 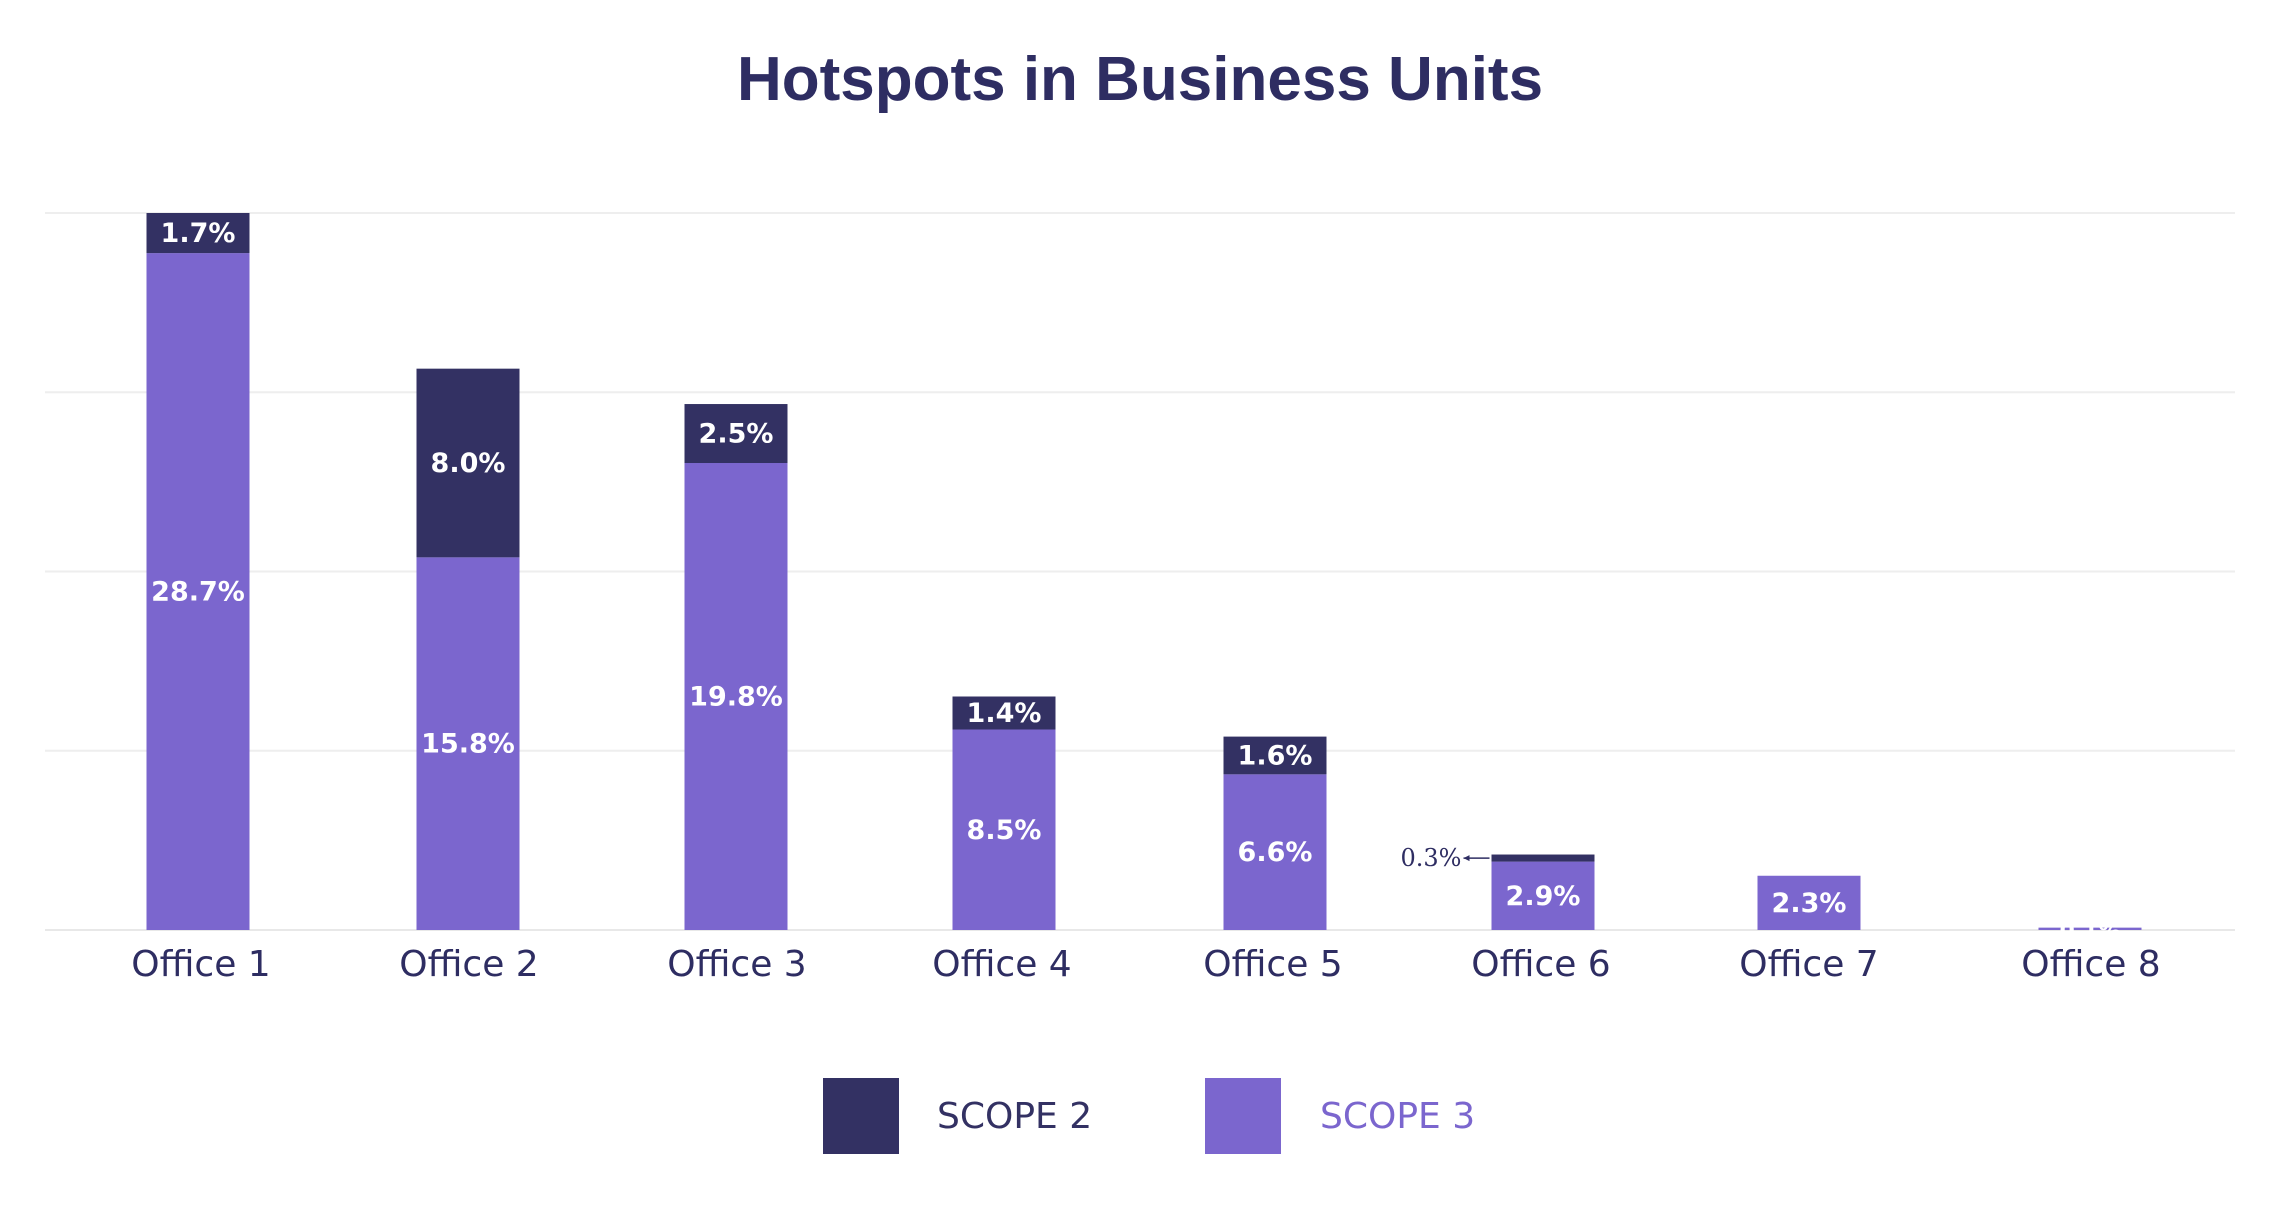 I want to click on bar-label-scope3-office-2: 15.8%, so click(x=468, y=744).